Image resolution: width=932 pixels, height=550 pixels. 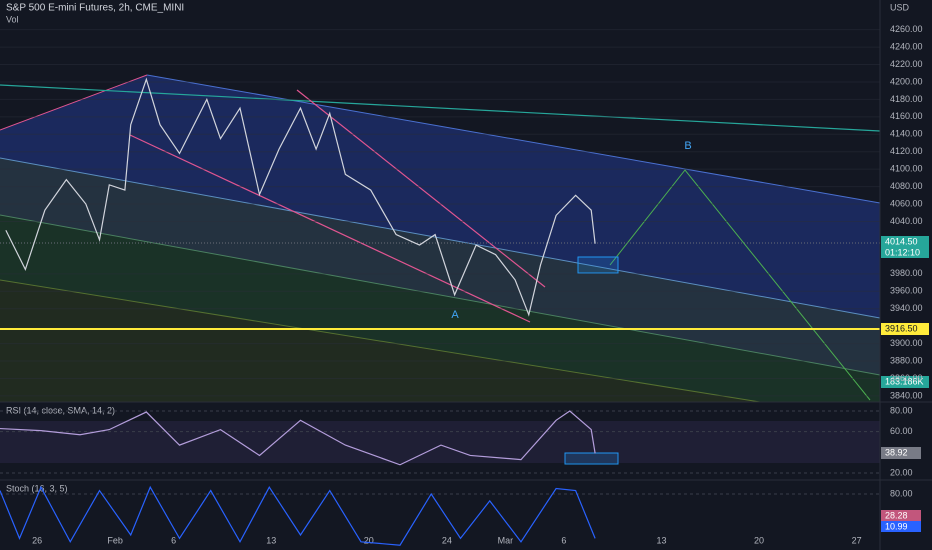 What do you see at coordinates (906, 99) in the screenshot?
I see `y-tick-label: 4180.00` at bounding box center [906, 99].